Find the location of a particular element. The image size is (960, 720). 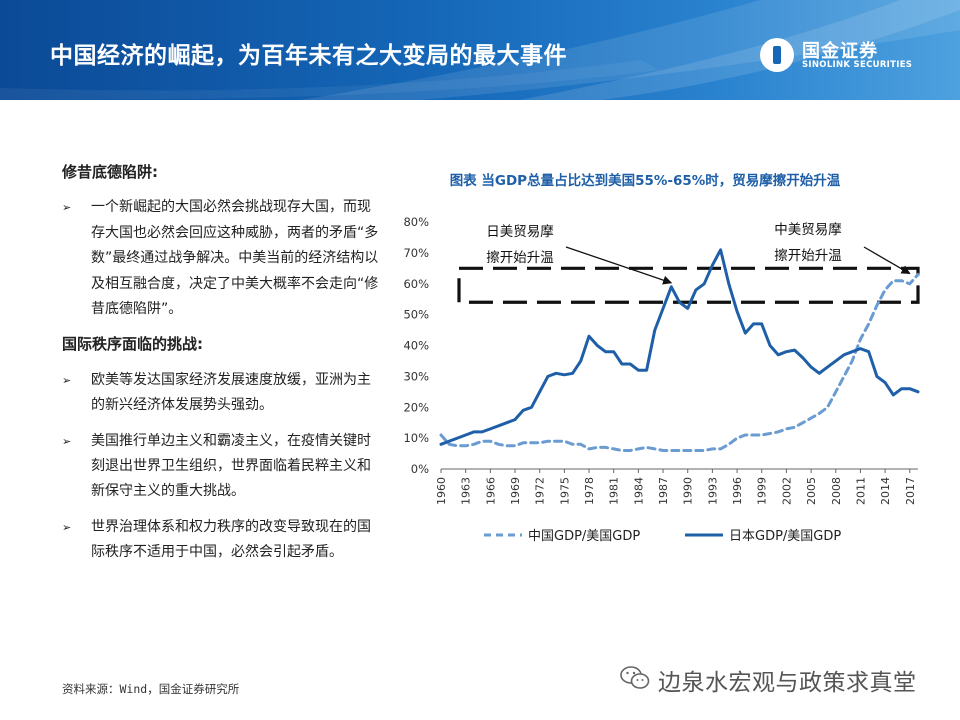

x-tick-label: 1999 is located at coordinates (762, 491).